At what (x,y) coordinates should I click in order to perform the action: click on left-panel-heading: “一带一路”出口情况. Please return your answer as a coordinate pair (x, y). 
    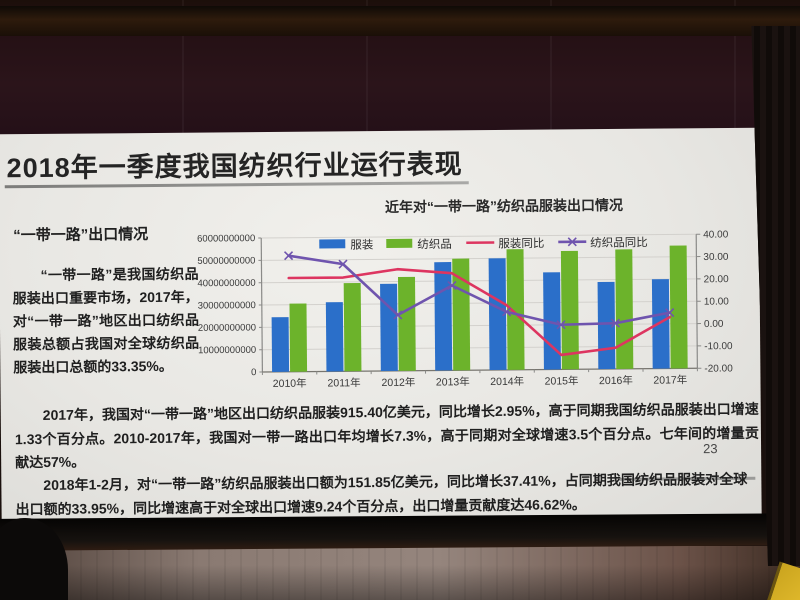
    Looking at the image, I should click on (81, 235).